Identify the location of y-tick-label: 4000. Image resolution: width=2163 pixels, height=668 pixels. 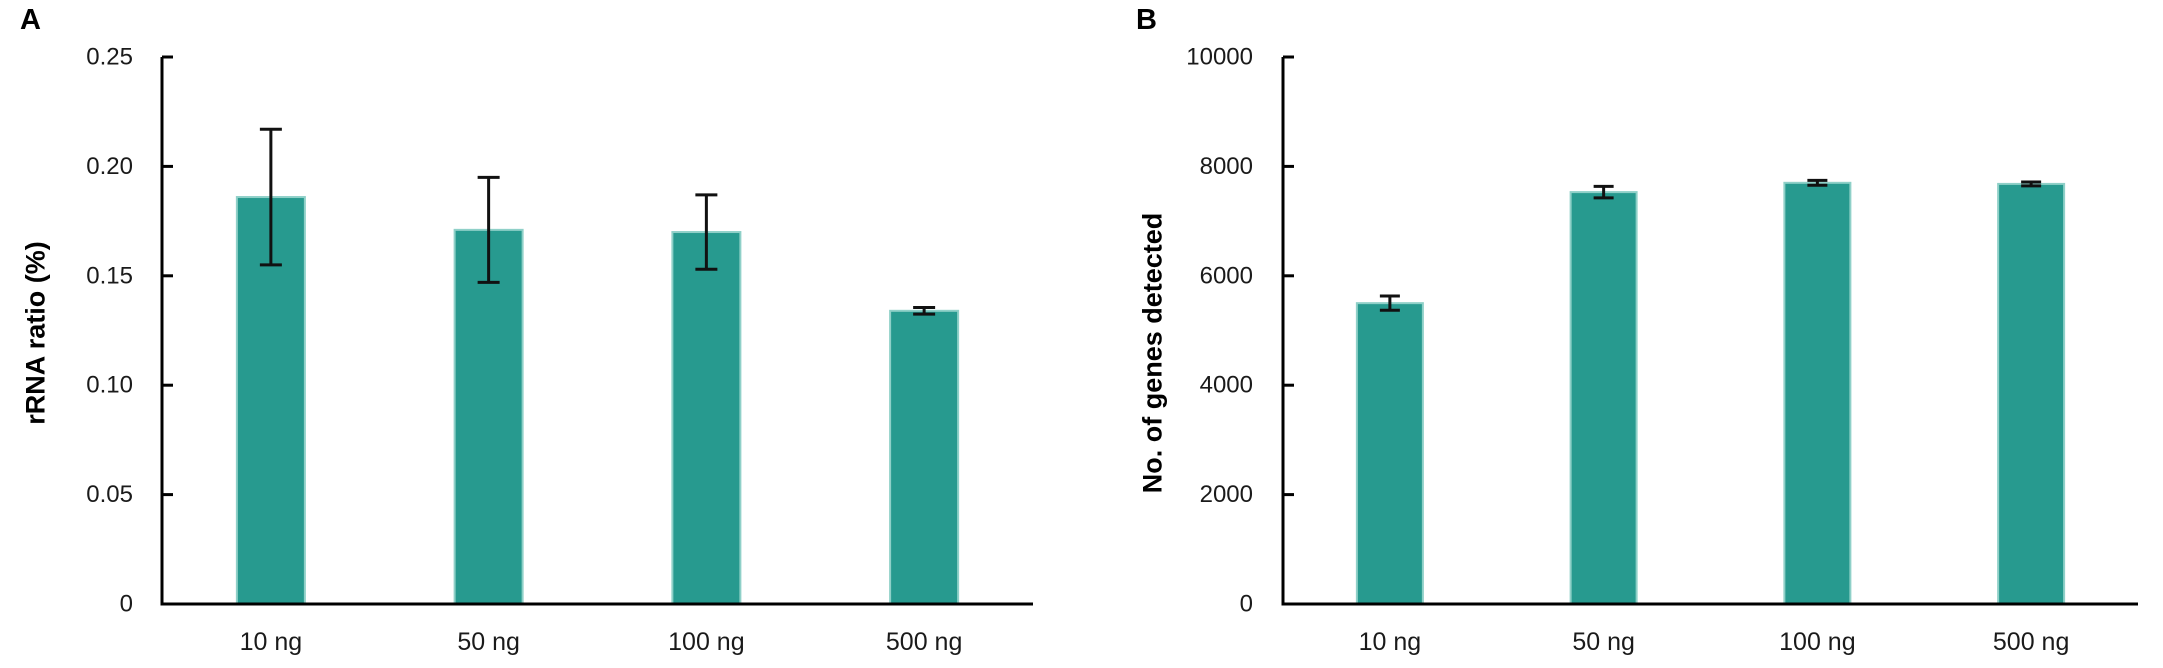
(1226, 385).